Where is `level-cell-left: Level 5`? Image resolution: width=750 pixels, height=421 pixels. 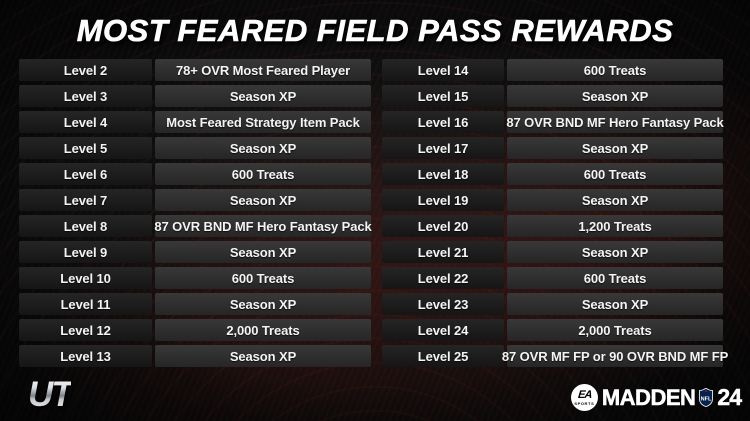 level-cell-left: Level 5 is located at coordinates (85, 148).